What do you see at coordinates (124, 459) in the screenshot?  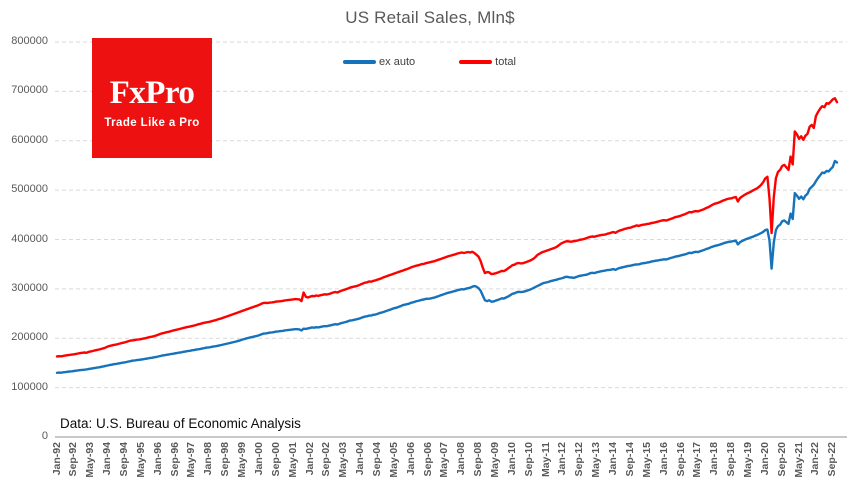 I see `x-tick-label: Sep-94` at bounding box center [124, 459].